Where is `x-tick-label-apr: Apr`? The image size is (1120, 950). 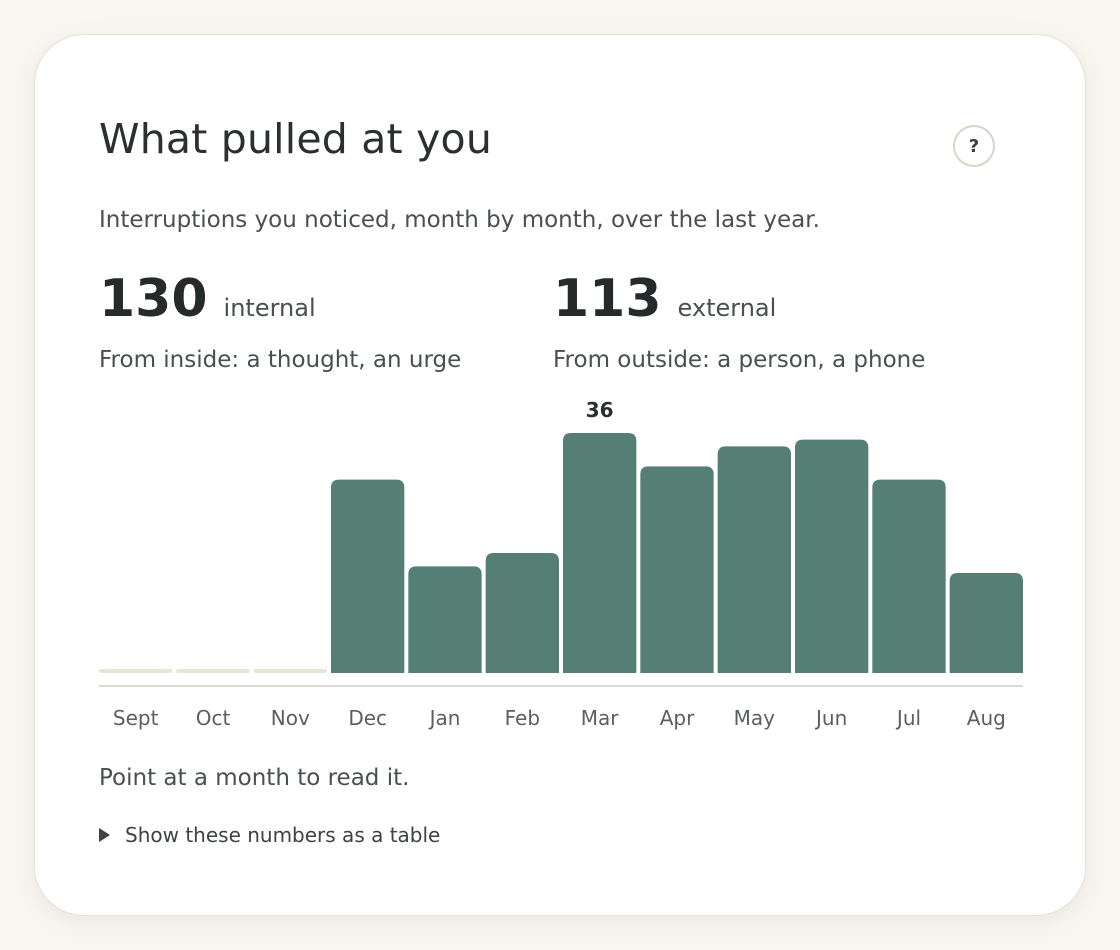 x-tick-label-apr: Apr is located at coordinates (677, 718).